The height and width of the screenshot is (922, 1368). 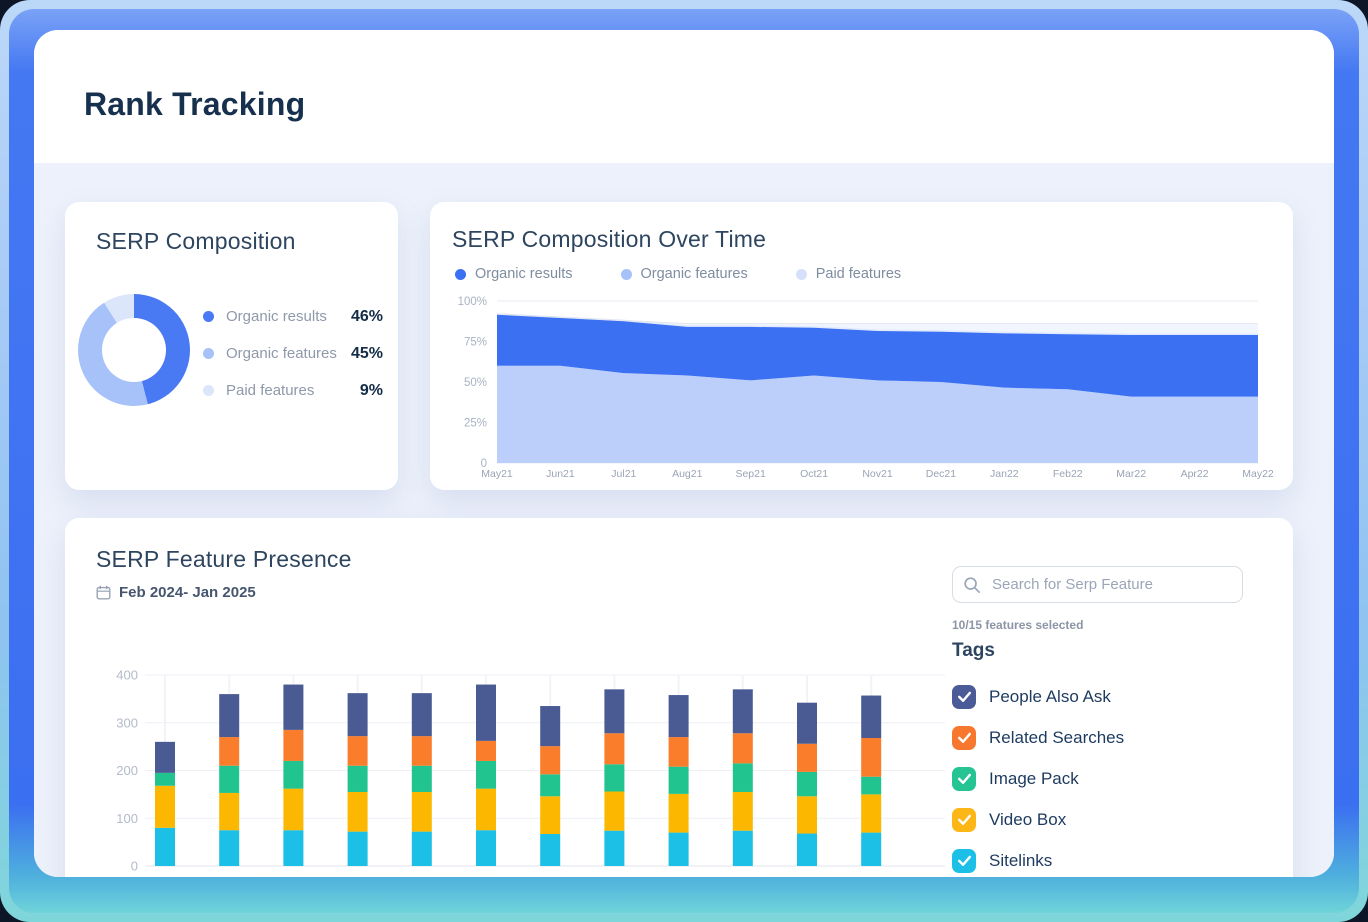 I want to click on y-axis-label: 0, so click(x=484, y=464).